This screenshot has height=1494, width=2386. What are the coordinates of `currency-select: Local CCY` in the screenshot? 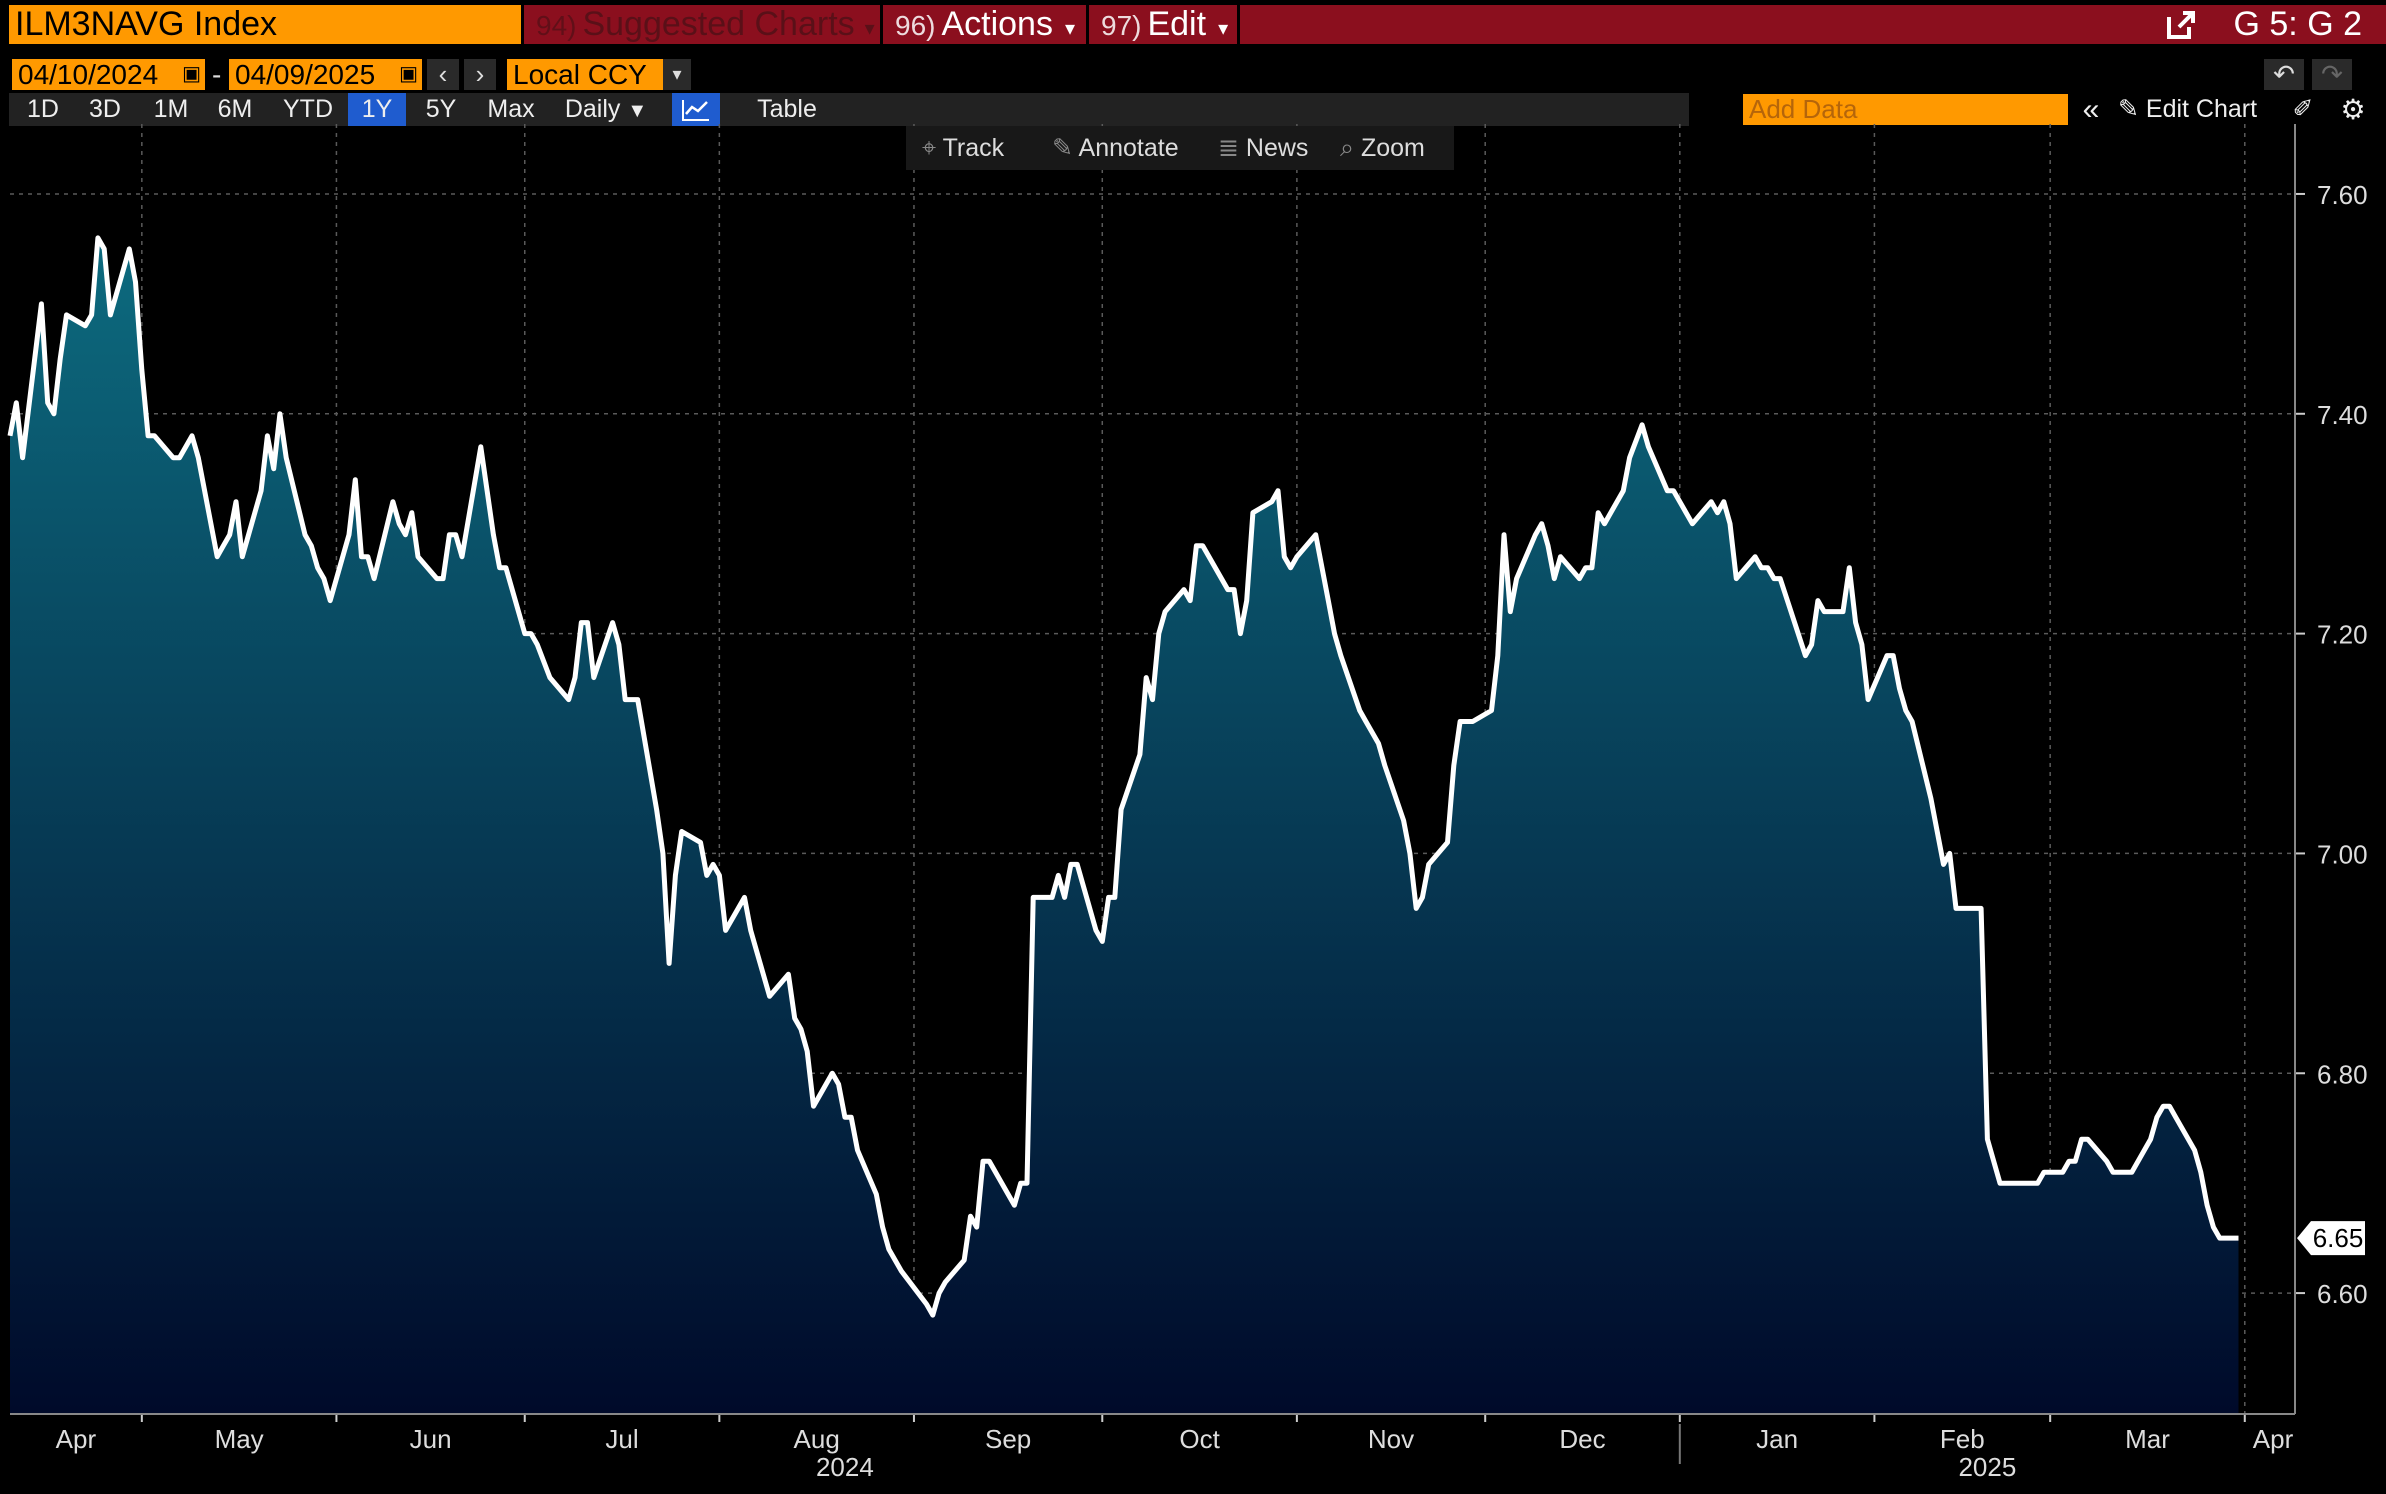 It's located at (598, 74).